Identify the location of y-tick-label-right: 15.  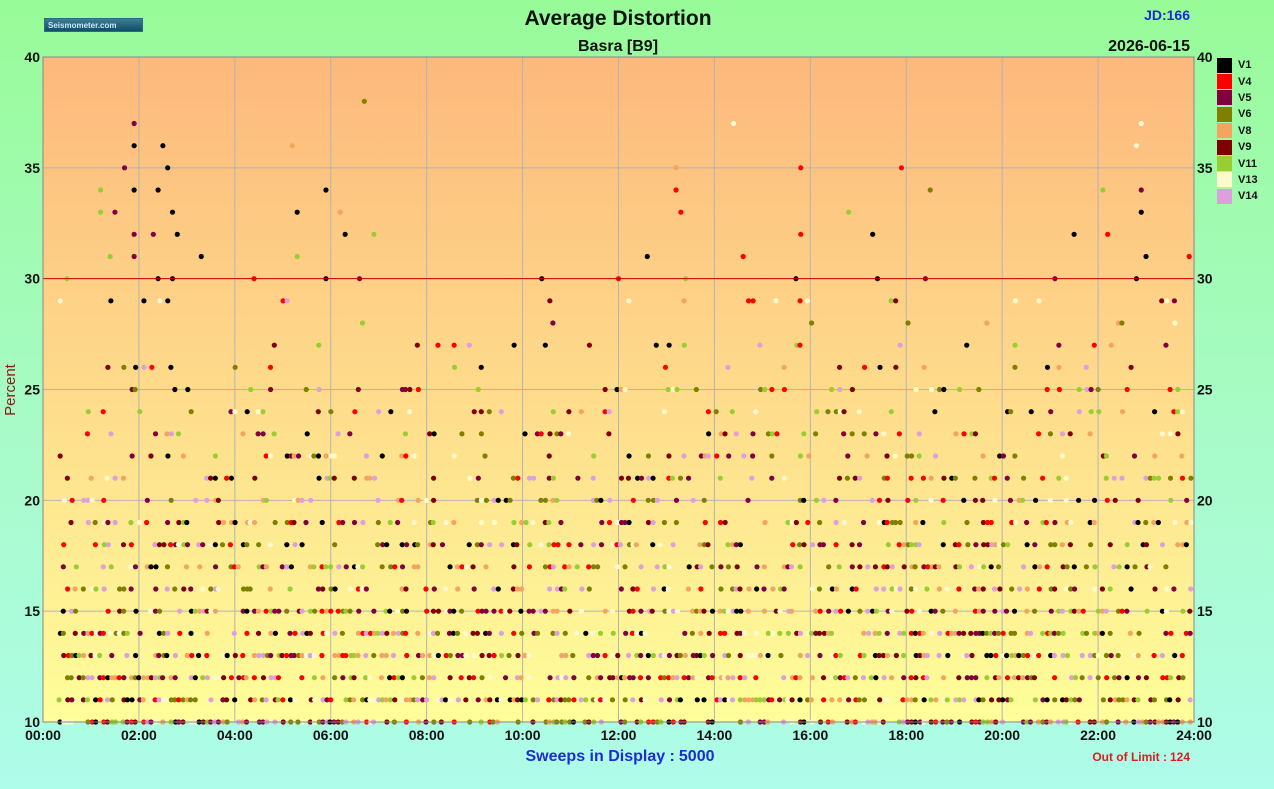
(1205, 611).